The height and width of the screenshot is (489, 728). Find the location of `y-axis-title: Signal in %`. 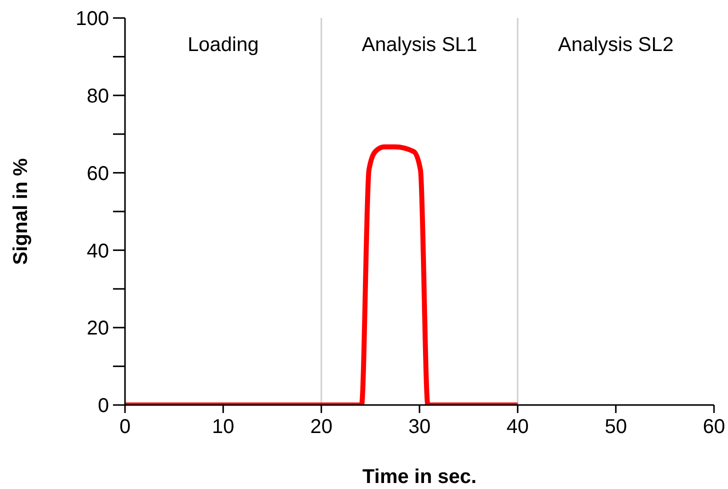

y-axis-title: Signal in % is located at coordinates (21, 211).